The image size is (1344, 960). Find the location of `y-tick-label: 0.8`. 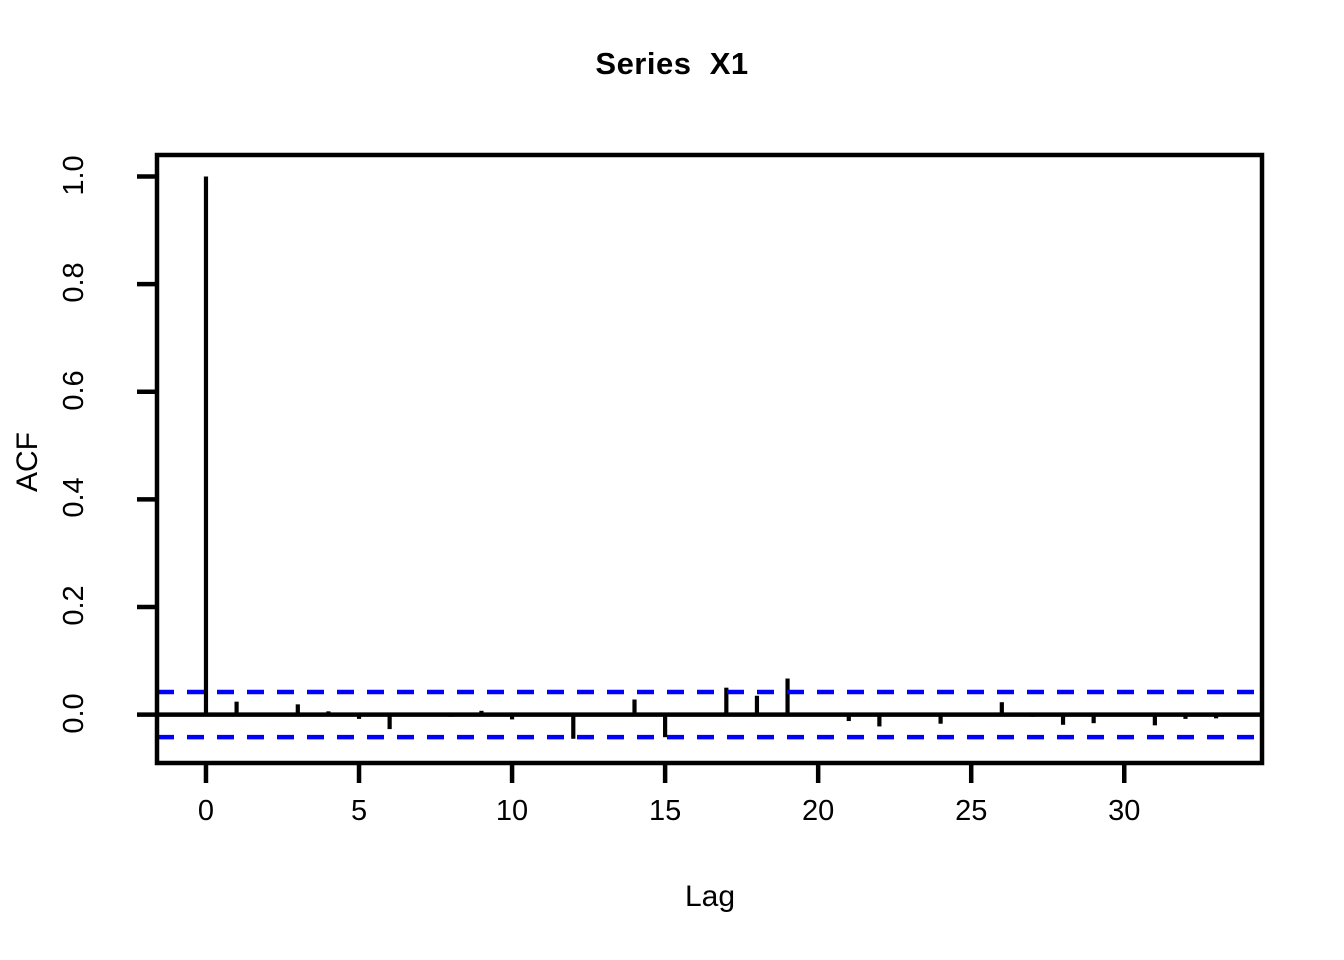

y-tick-label: 0.8 is located at coordinates (74, 282).